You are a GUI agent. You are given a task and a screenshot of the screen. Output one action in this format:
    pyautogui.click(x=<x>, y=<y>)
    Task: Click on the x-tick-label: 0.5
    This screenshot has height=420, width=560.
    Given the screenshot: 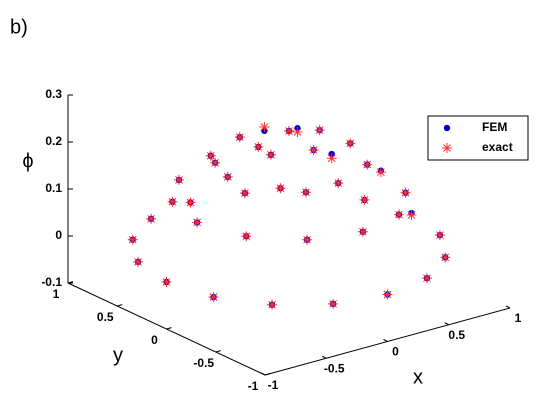 What is the action you would take?
    pyautogui.click(x=456, y=335)
    